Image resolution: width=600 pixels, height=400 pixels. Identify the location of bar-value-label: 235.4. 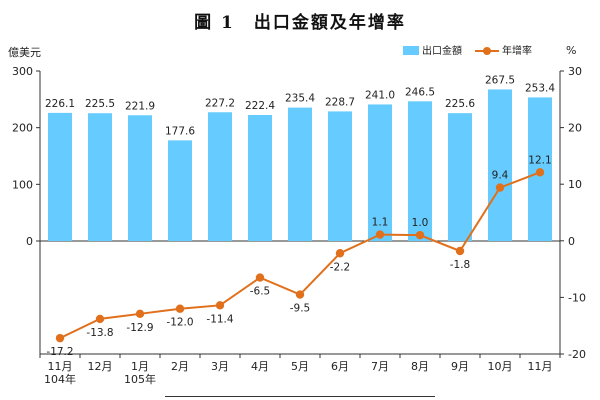
(300, 99).